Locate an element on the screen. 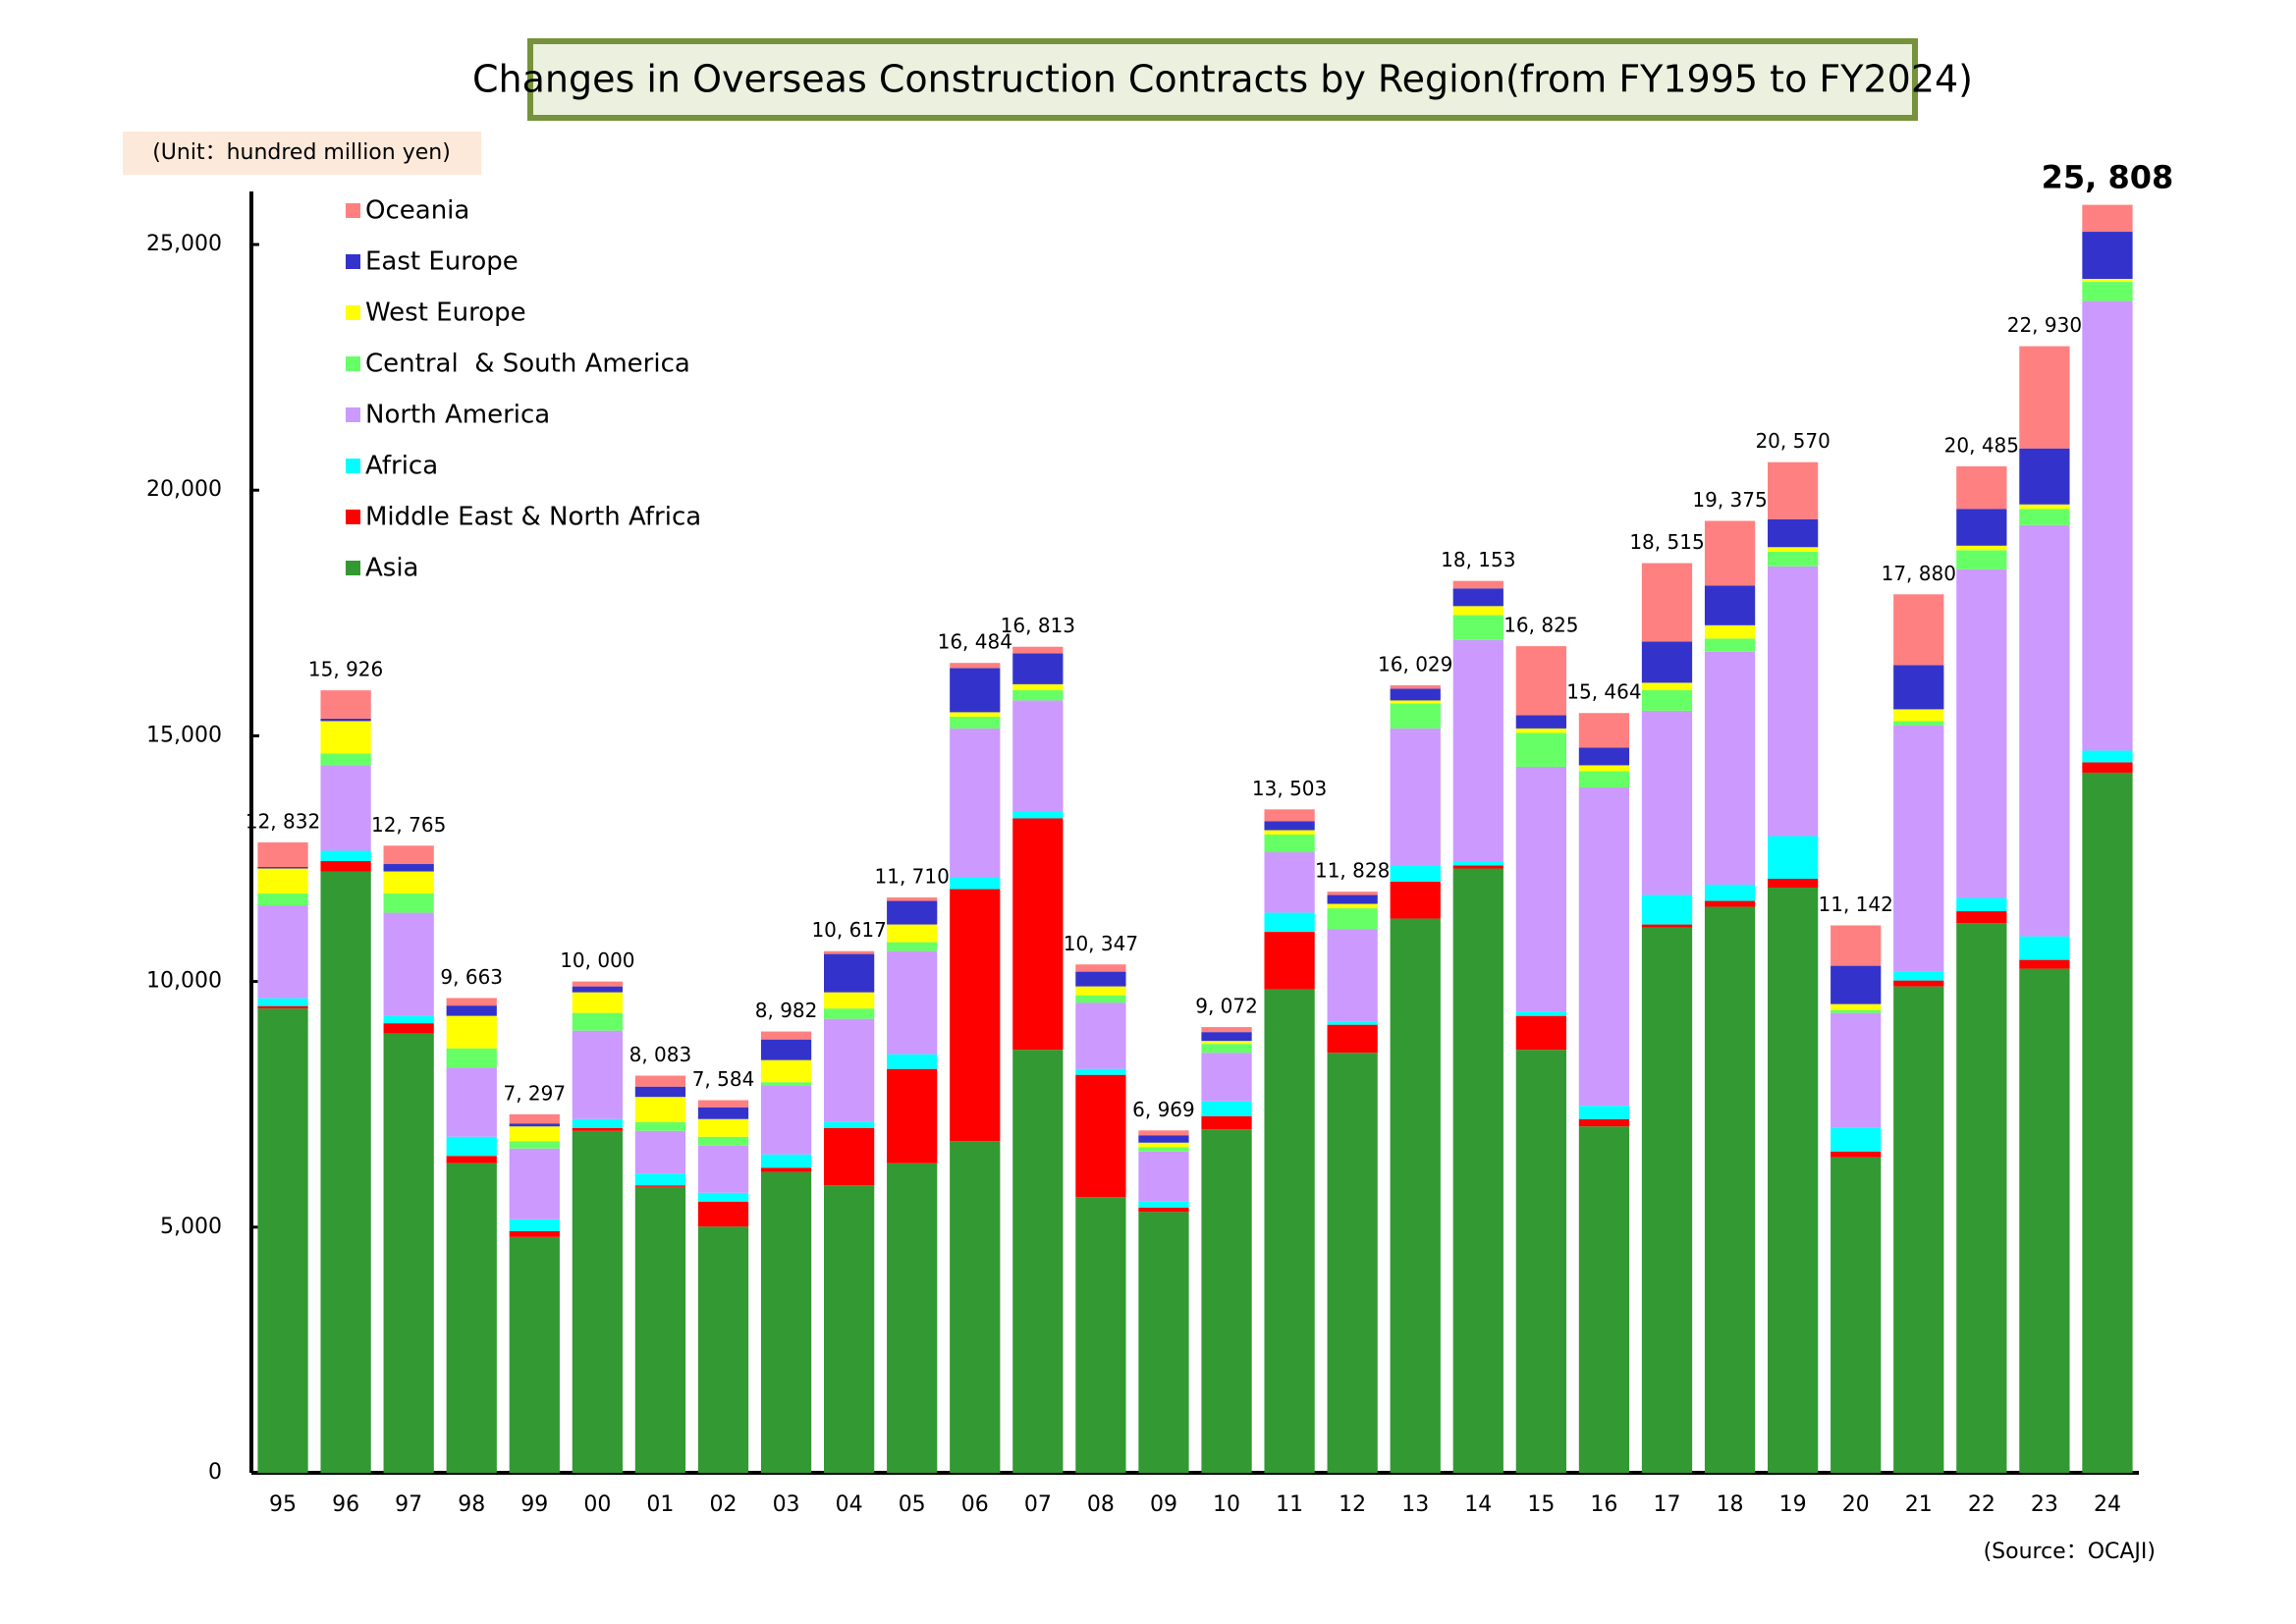 Image resolution: width=2296 pixels, height=1624 pixels. total-label: 25, 808 is located at coordinates (2108, 177).